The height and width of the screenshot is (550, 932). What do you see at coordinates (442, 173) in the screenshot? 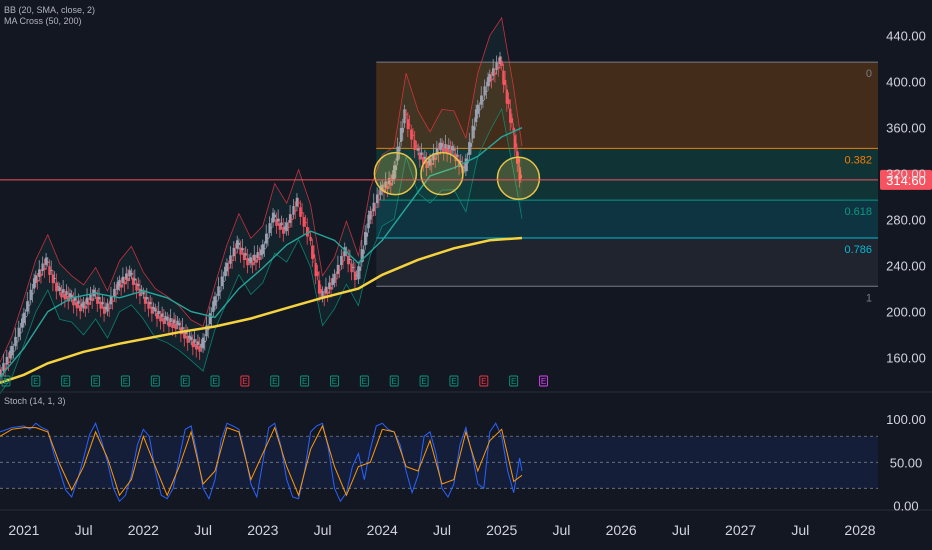
I see `support-highlight-circle` at bounding box center [442, 173].